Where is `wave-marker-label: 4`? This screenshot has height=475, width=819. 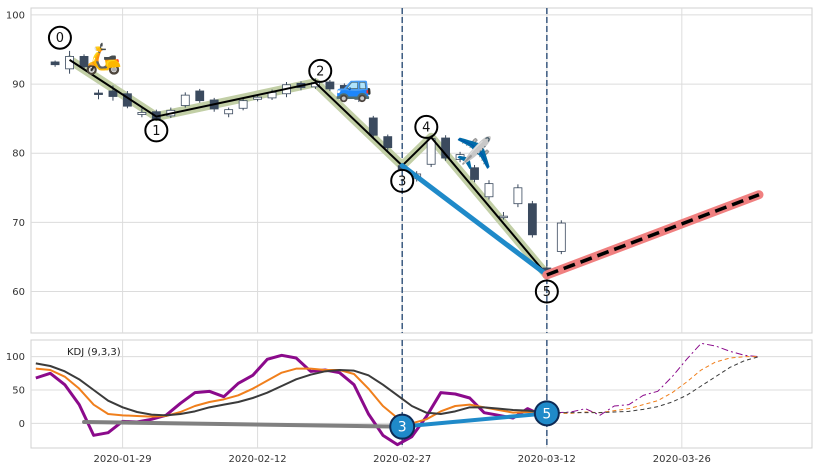 wave-marker-label: 4 is located at coordinates (426, 127).